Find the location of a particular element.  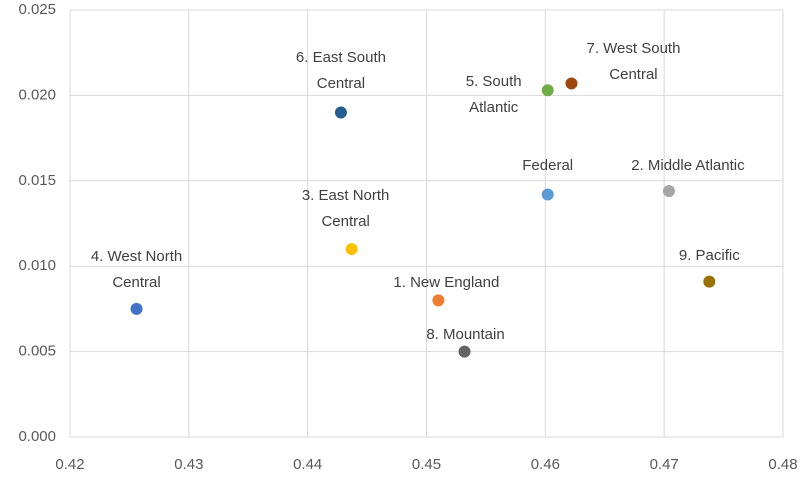

x-tick-label: 0.46 is located at coordinates (545, 464).